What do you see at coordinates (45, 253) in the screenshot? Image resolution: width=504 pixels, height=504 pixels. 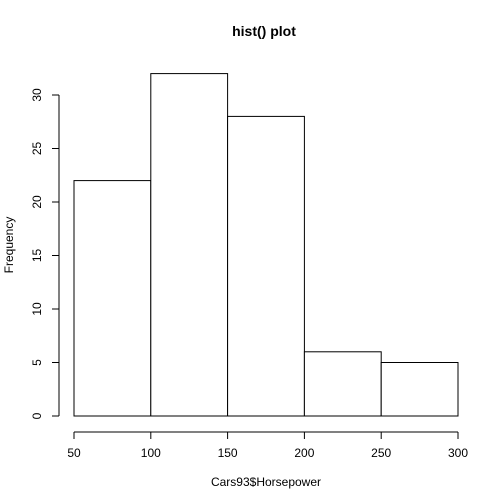 I see `y-axis: 0 5 10 15 20 25 30` at bounding box center [45, 253].